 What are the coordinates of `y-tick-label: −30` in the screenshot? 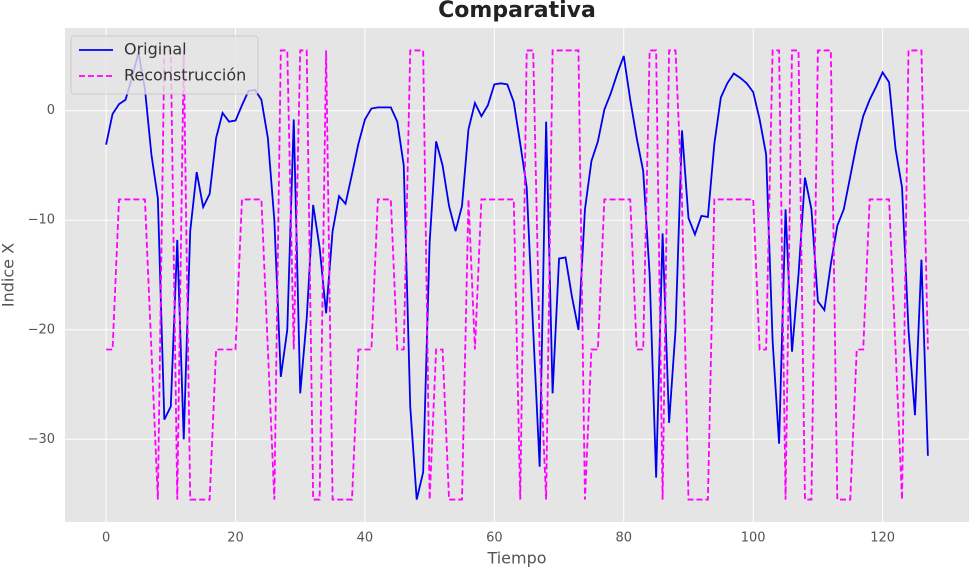 It's located at (41, 439).